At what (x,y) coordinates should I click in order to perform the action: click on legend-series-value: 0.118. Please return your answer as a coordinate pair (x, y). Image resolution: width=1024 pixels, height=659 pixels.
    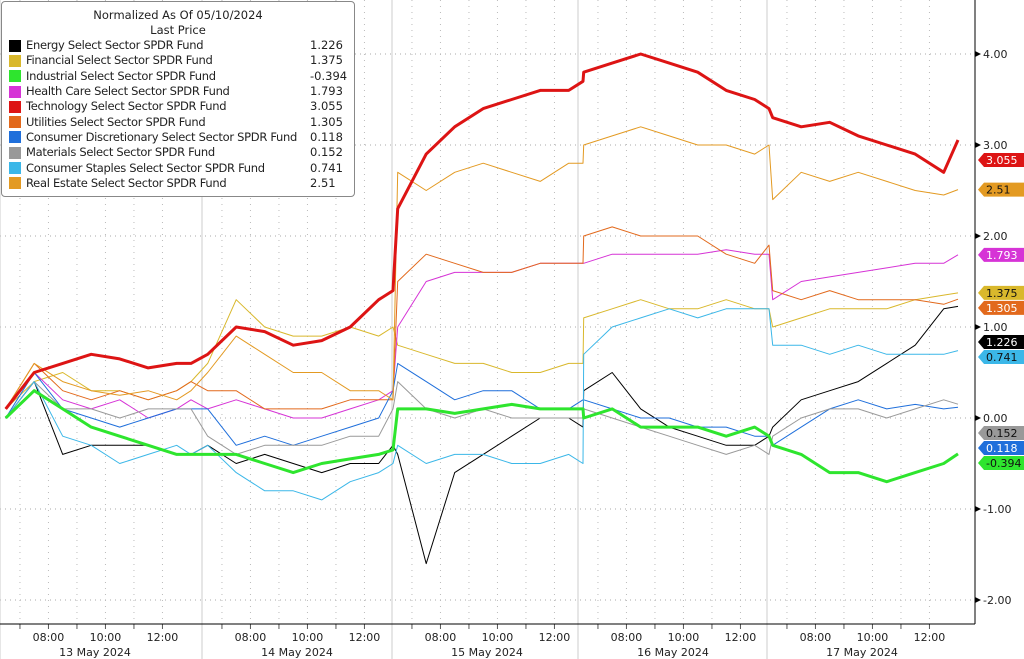
    Looking at the image, I should click on (326, 136).